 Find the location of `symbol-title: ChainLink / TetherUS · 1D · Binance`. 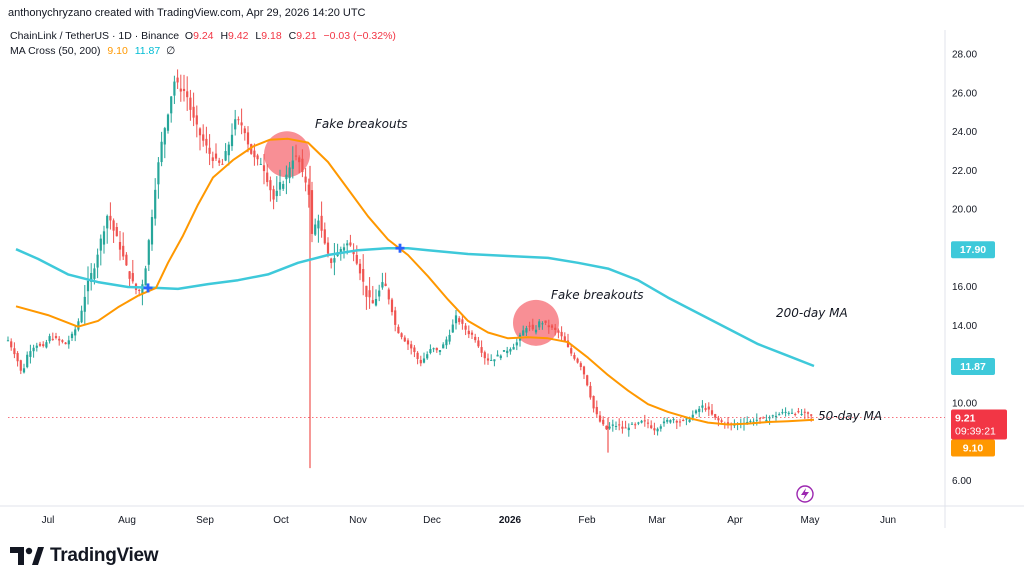

symbol-title: ChainLink / TetherUS · 1D · Binance is located at coordinates (95, 36).